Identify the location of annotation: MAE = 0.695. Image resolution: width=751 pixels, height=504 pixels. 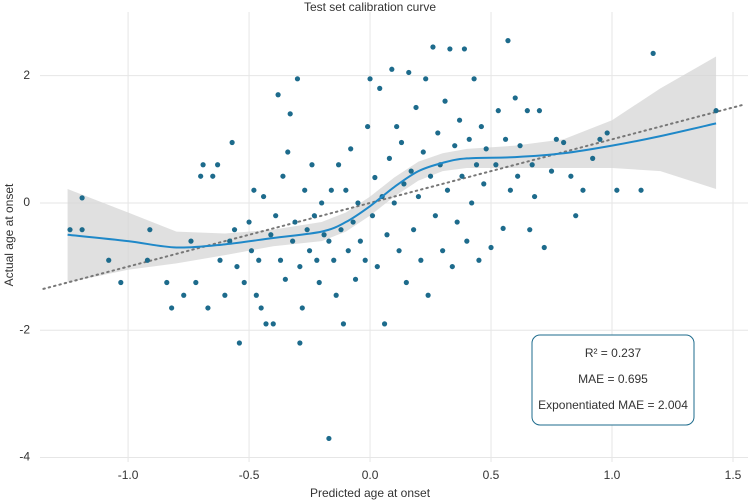
(613, 379).